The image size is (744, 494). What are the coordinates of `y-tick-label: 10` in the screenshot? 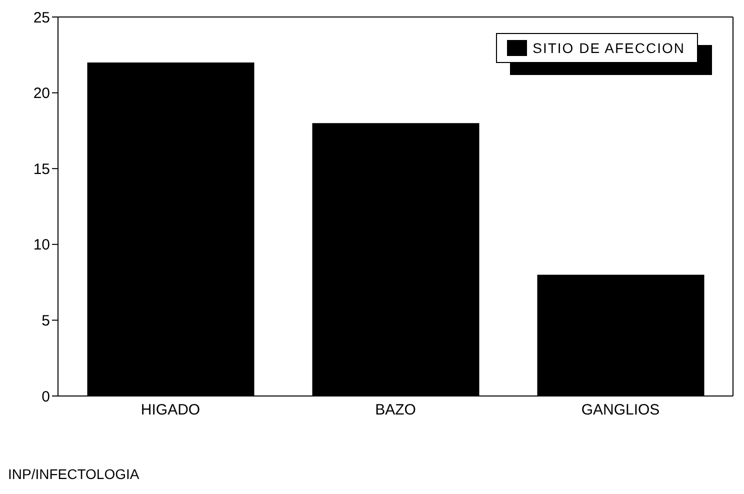 It's located at (41, 245).